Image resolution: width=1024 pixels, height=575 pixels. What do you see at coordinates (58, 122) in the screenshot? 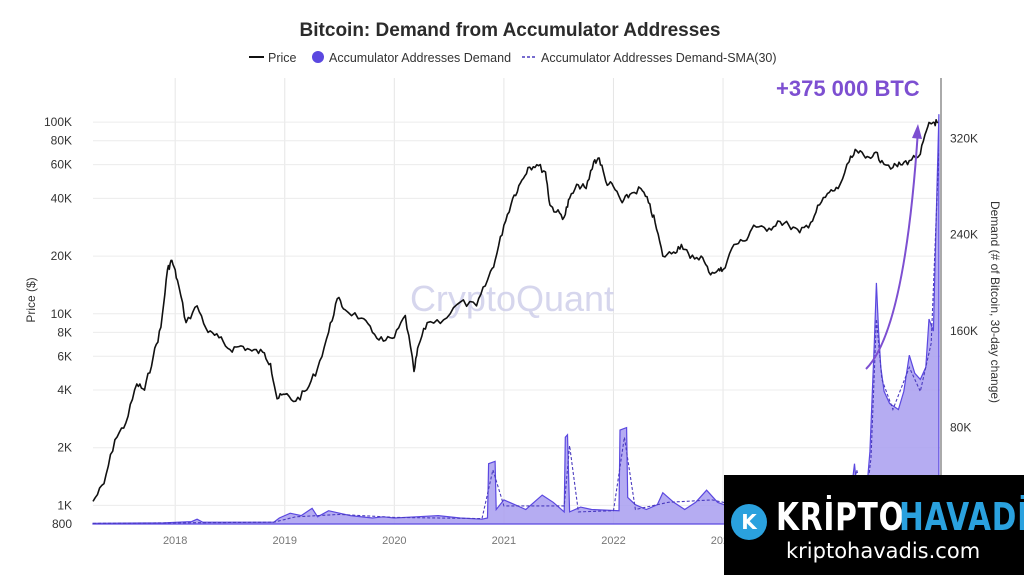
I see `left-tick-label: 100K` at bounding box center [58, 122].